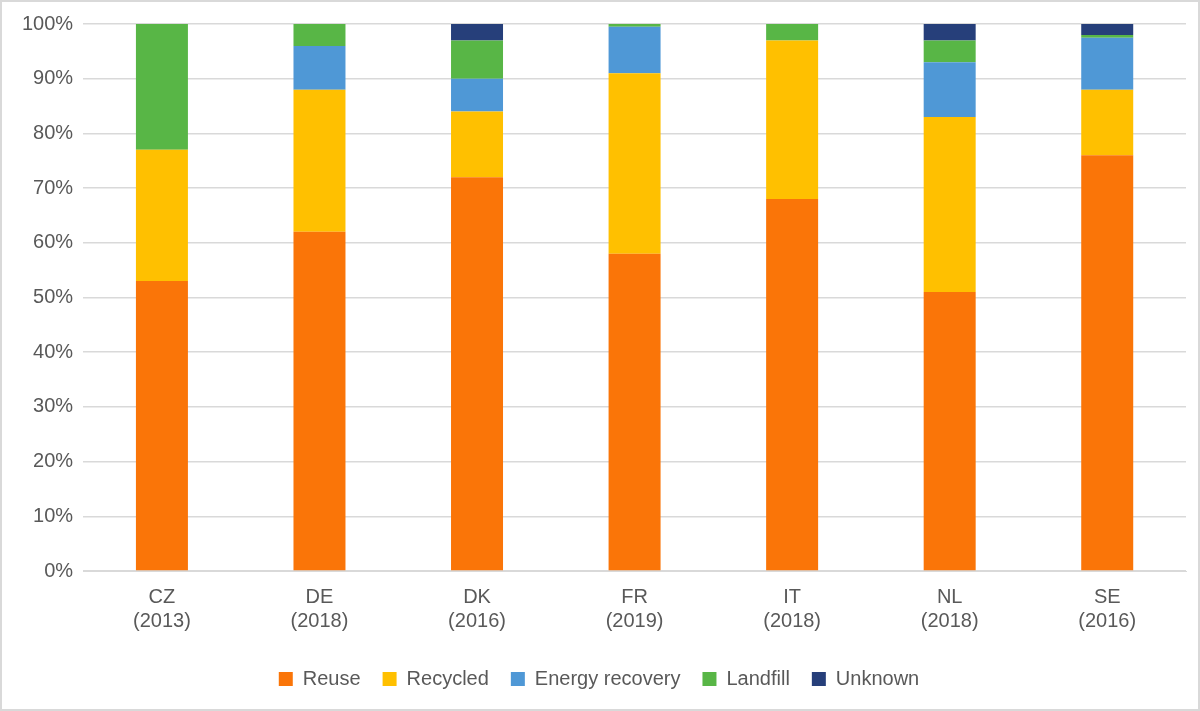 The height and width of the screenshot is (711, 1200). I want to click on legend-label: Landfill, so click(758, 677).